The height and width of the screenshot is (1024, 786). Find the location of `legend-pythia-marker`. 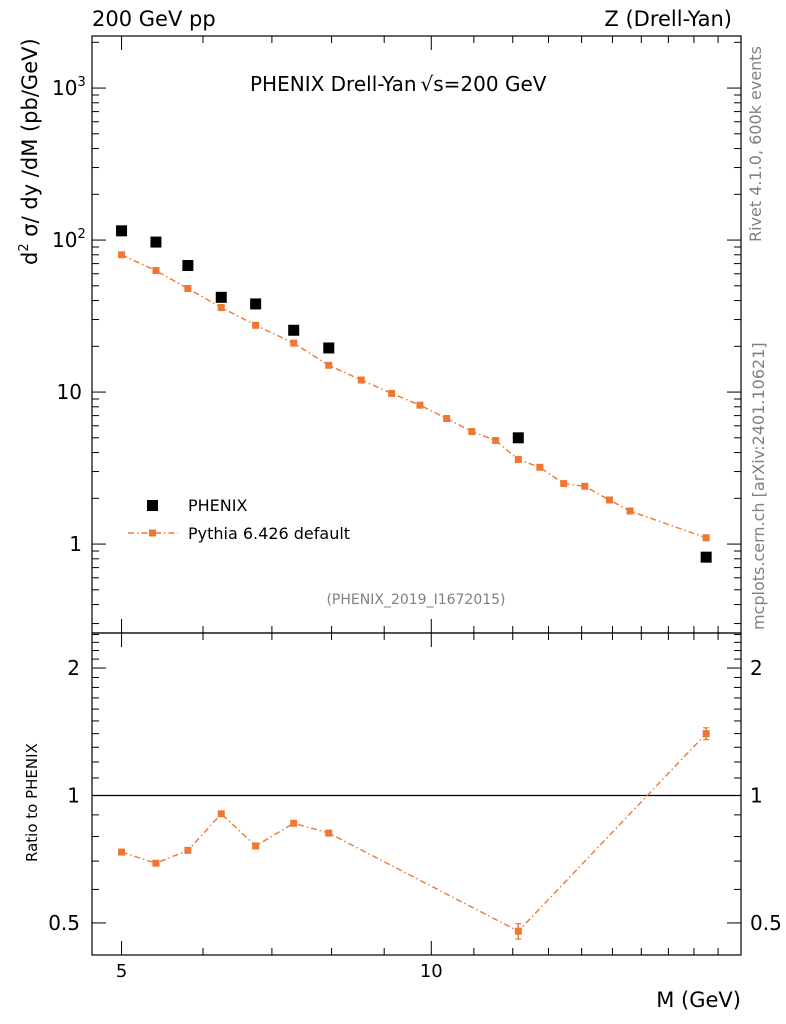

legend-pythia-marker is located at coordinates (152, 533).